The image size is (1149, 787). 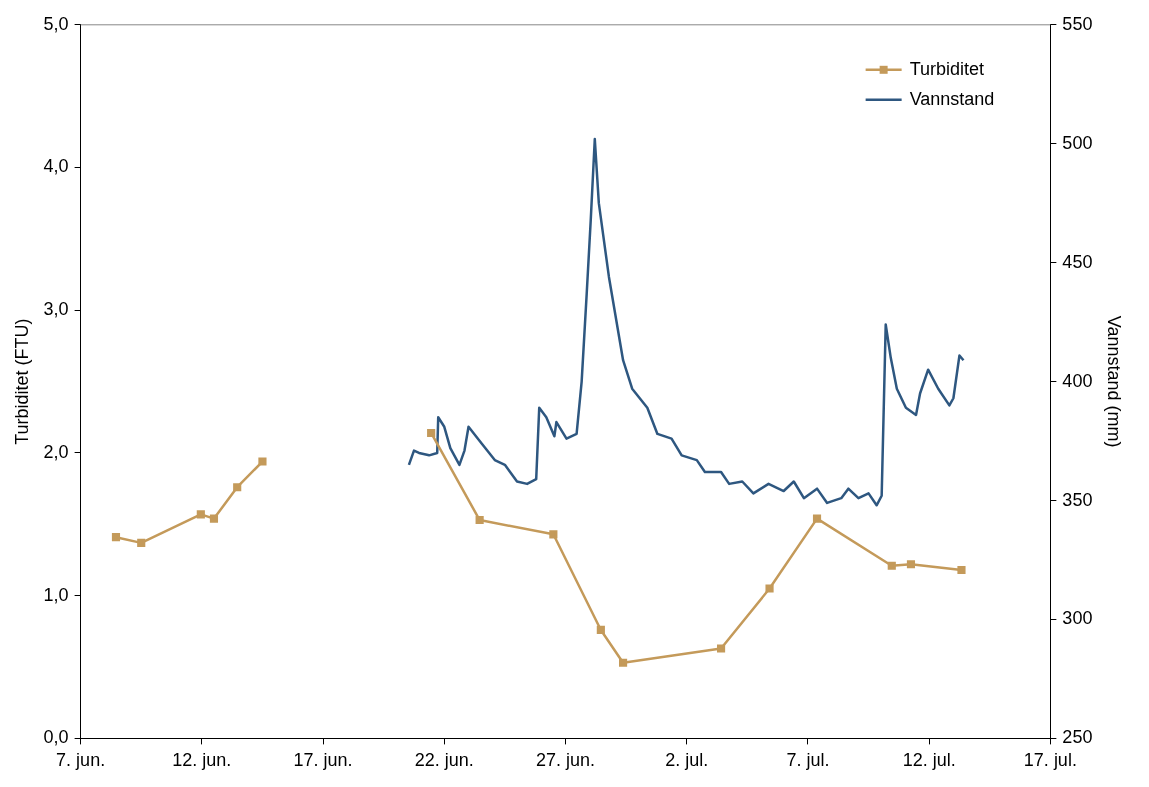 What do you see at coordinates (202, 760) in the screenshot?
I see `x-tick-label: 12. jun.` at bounding box center [202, 760].